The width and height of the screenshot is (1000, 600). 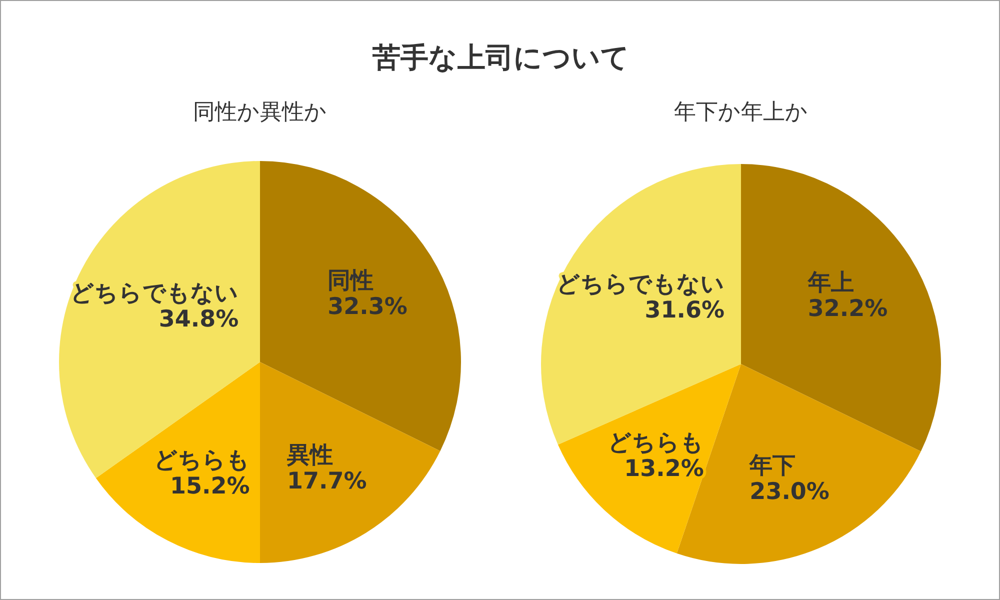 I want to click on chart-title: 苦手な上司について, so click(x=501, y=58).